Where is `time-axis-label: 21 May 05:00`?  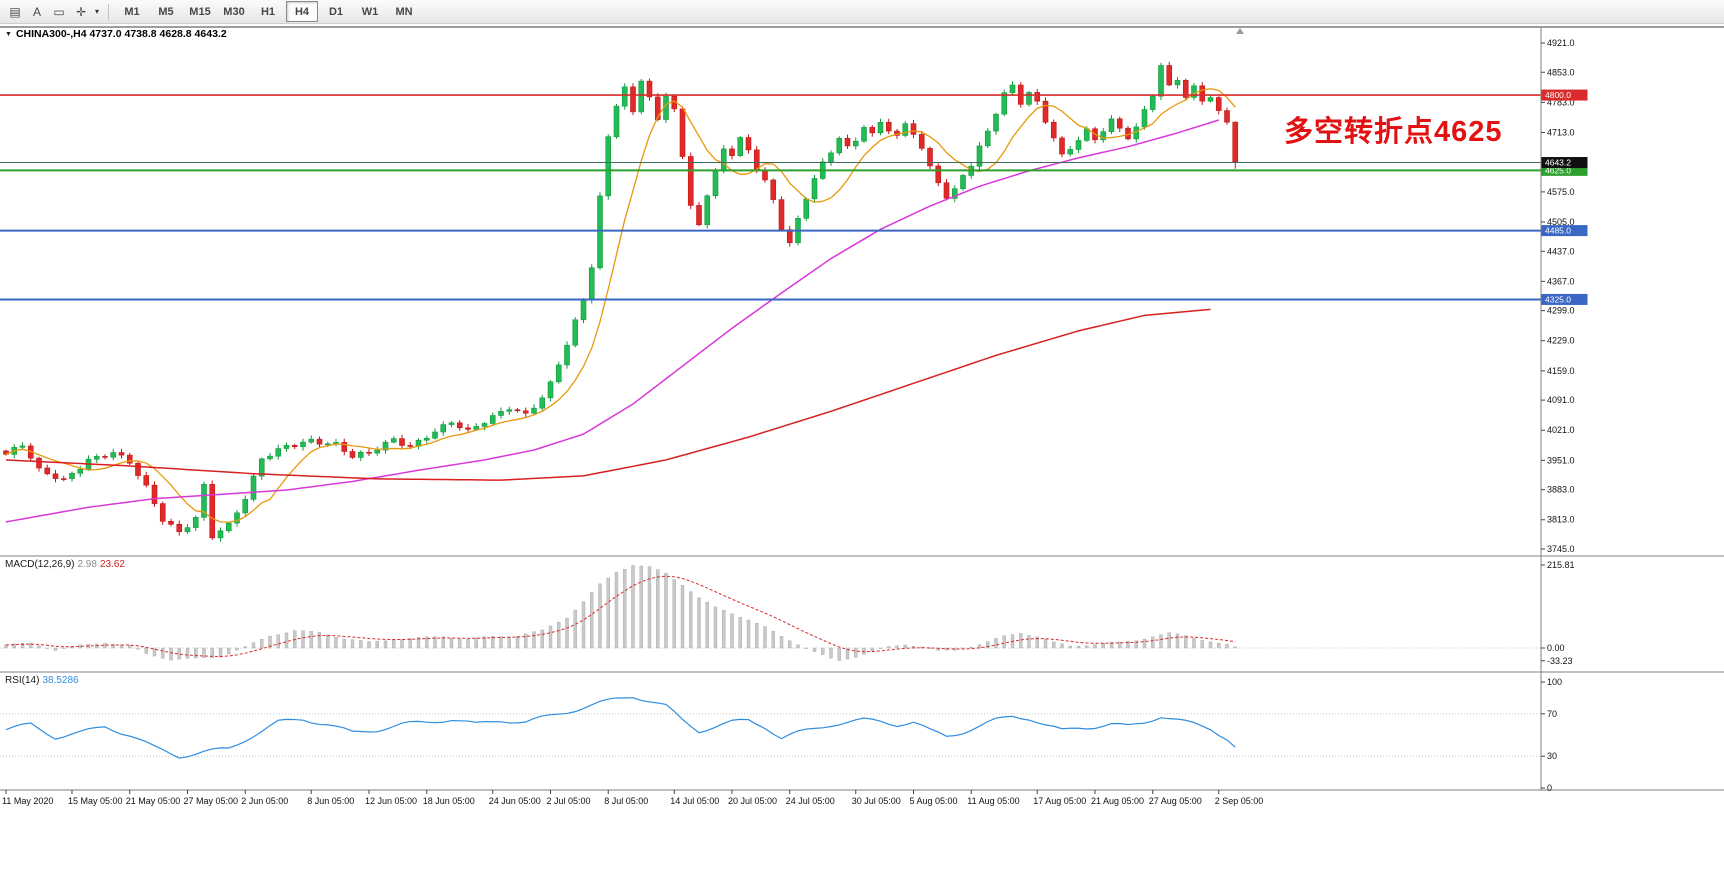 time-axis-label: 21 May 05:00 is located at coordinates (153, 801).